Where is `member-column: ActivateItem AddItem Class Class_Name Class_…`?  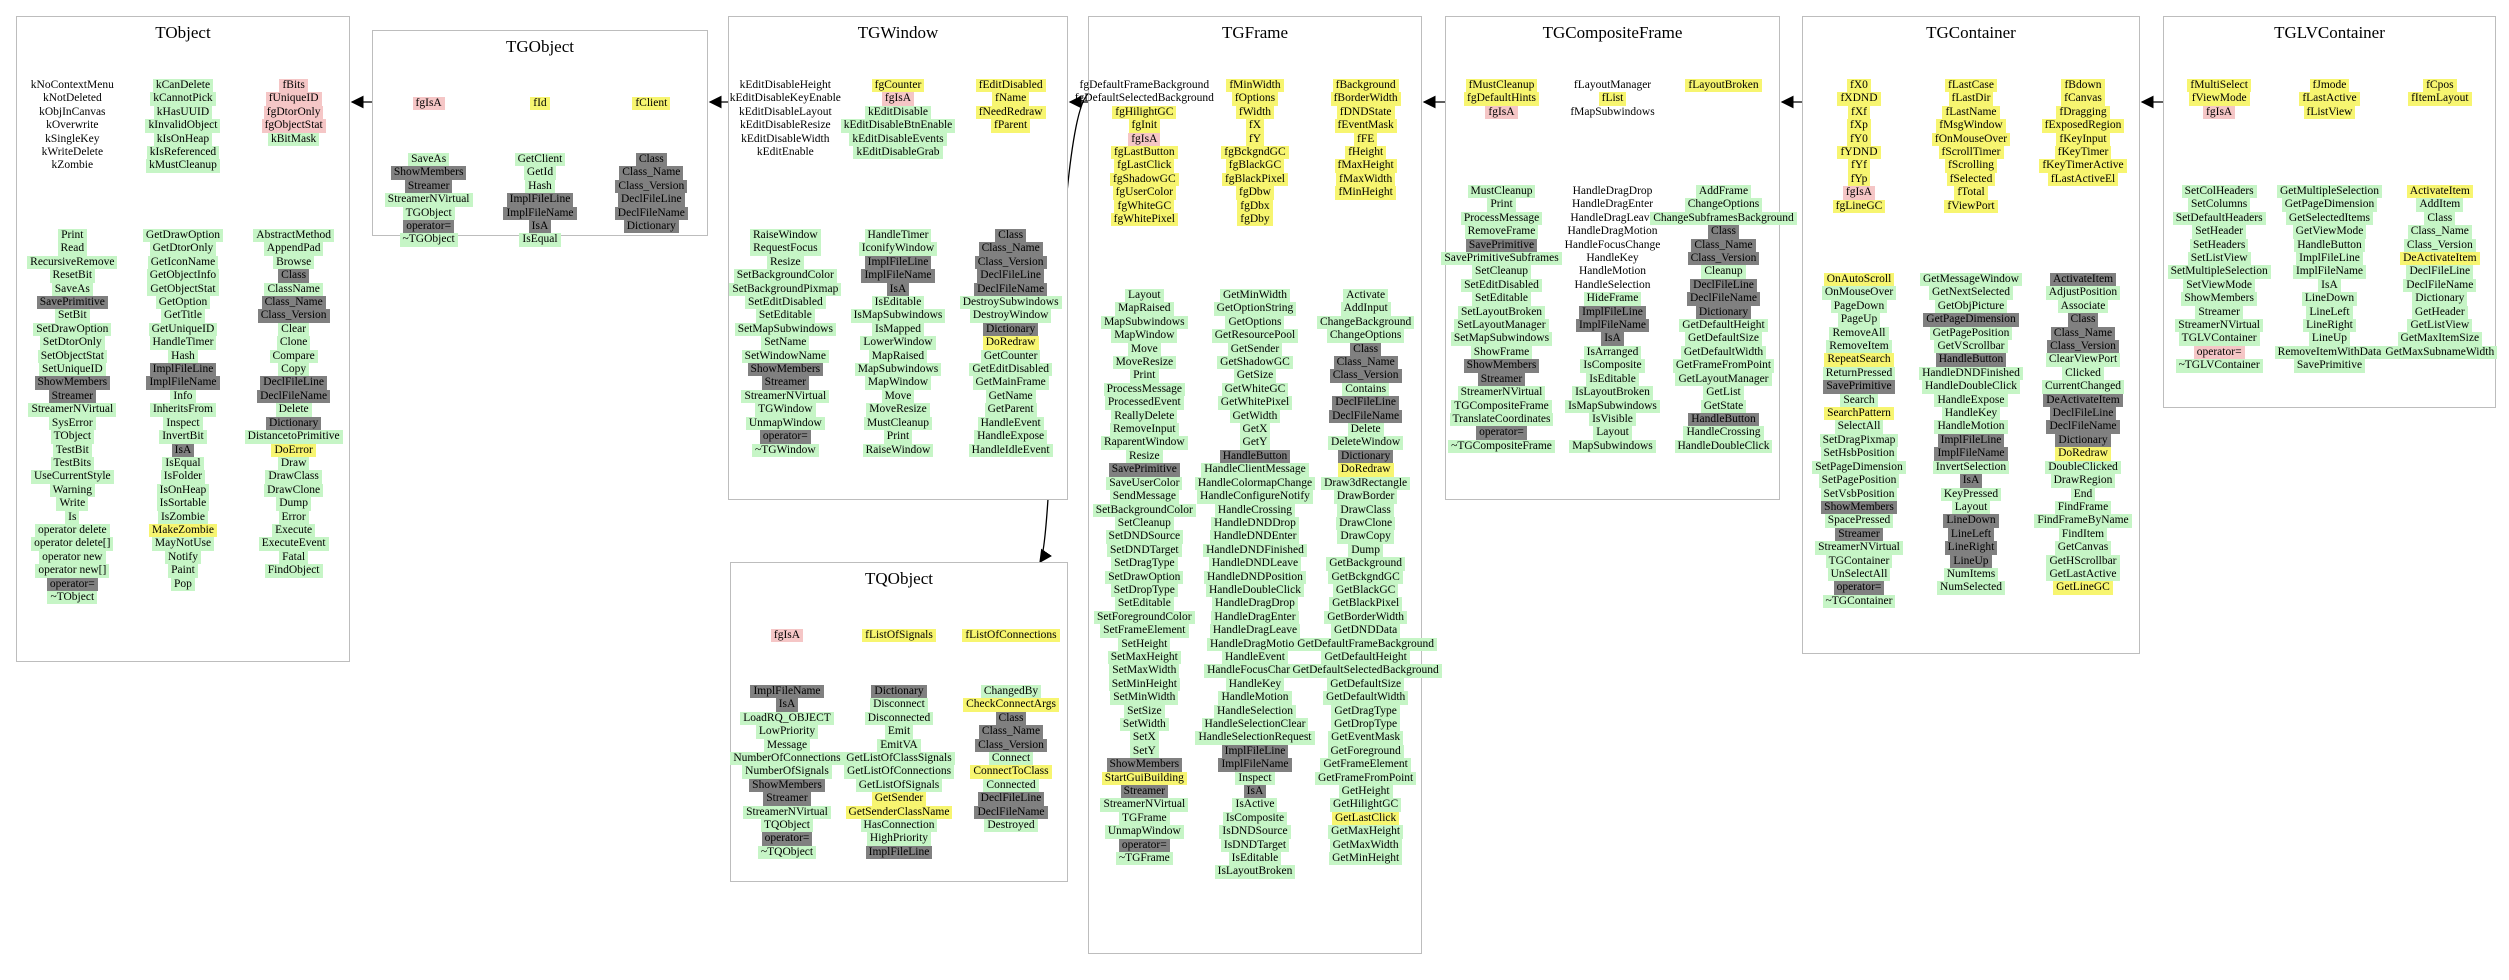 member-column: ActivateItem AddItem Class Class_Name Class_… is located at coordinates (2440, 279).